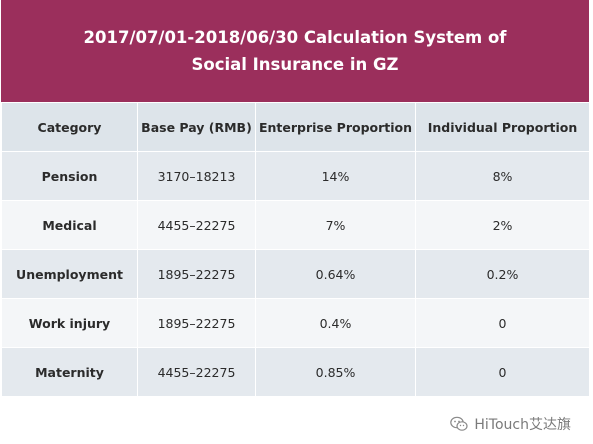 The image size is (593, 444). Describe the element at coordinates (69, 274) in the screenshot. I see `cell-category: Unemployment` at that location.